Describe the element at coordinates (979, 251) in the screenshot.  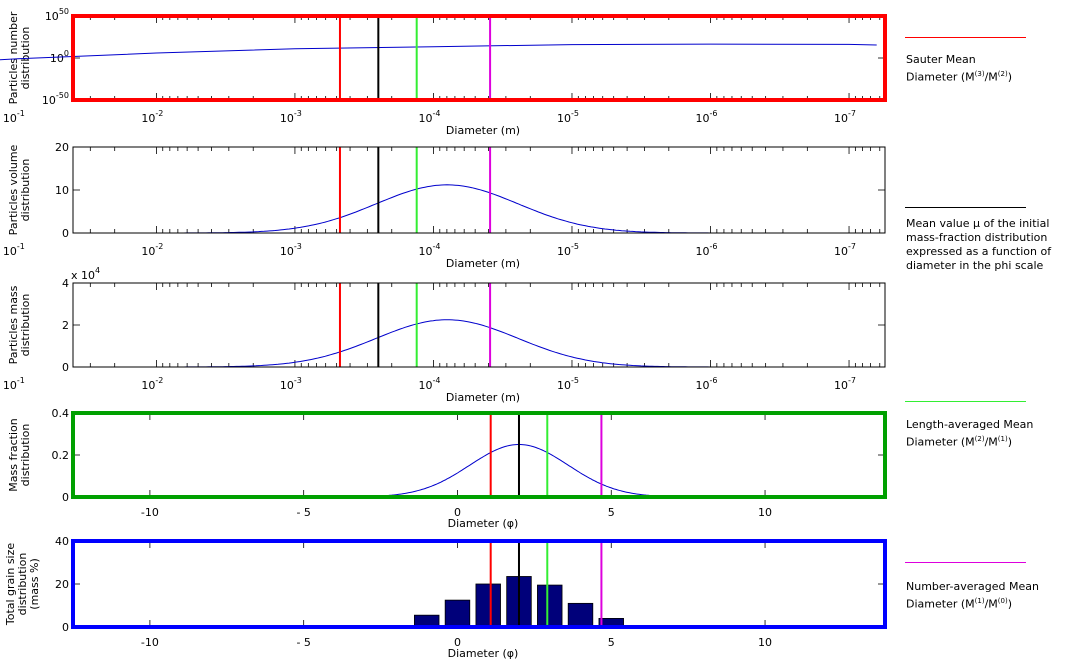
I see `legend-mean-line3: expressed as a function of` at that location.